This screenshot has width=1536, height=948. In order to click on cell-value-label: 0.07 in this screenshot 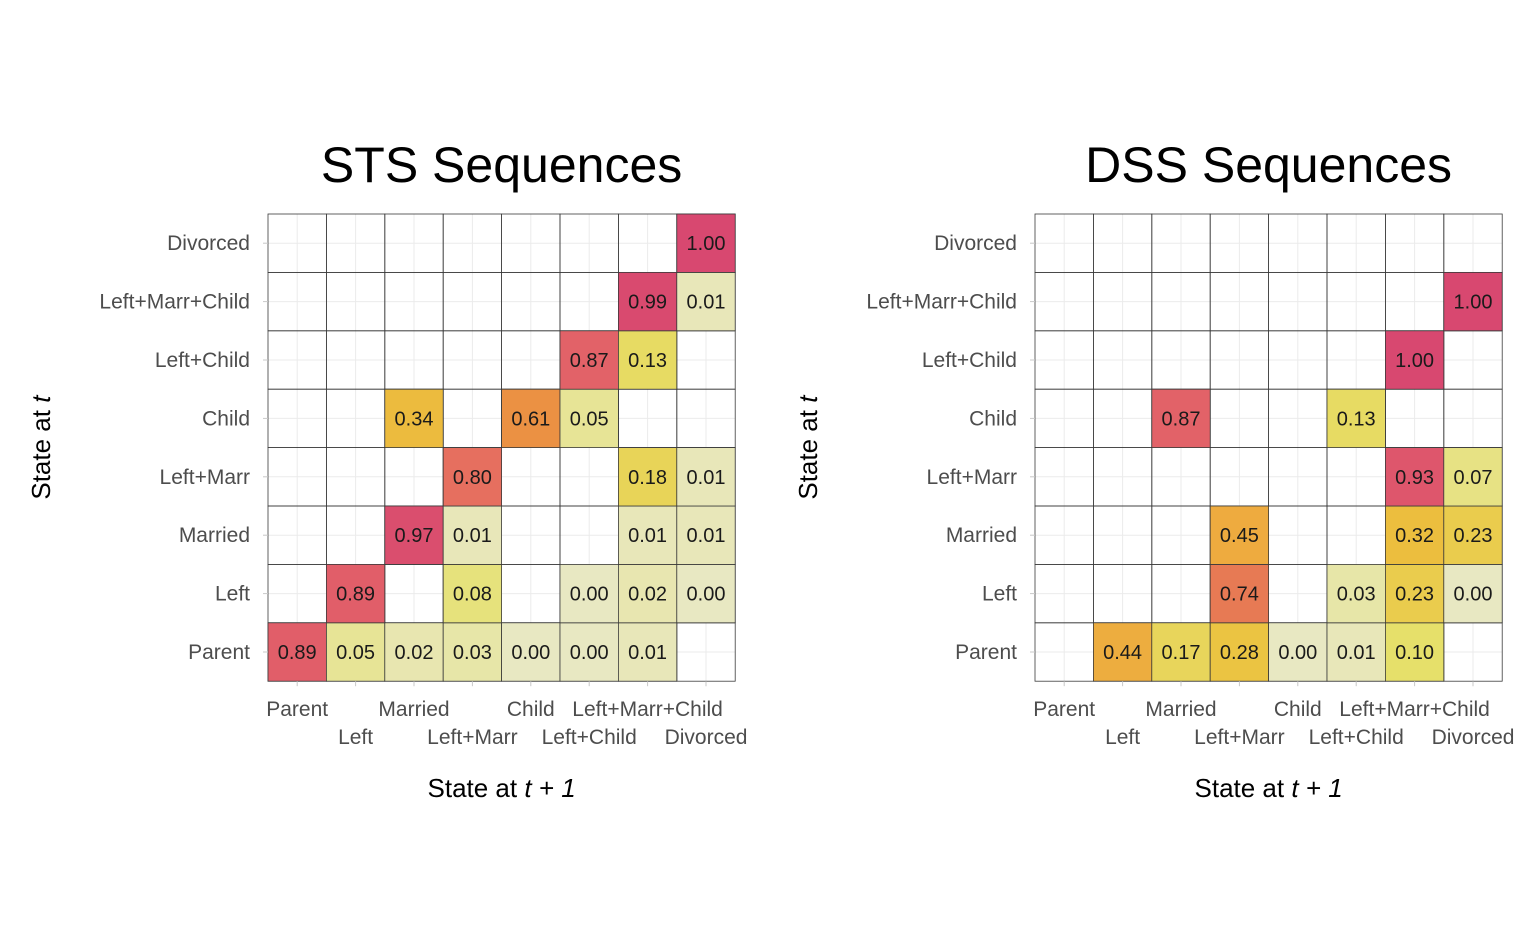, I will do `click(1473, 478)`.